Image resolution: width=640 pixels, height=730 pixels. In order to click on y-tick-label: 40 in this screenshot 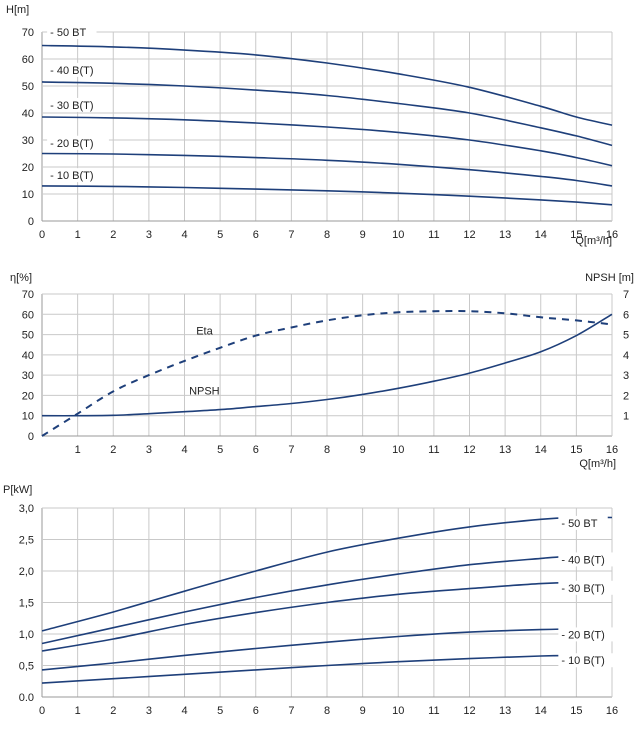, I will do `click(28, 356)`.